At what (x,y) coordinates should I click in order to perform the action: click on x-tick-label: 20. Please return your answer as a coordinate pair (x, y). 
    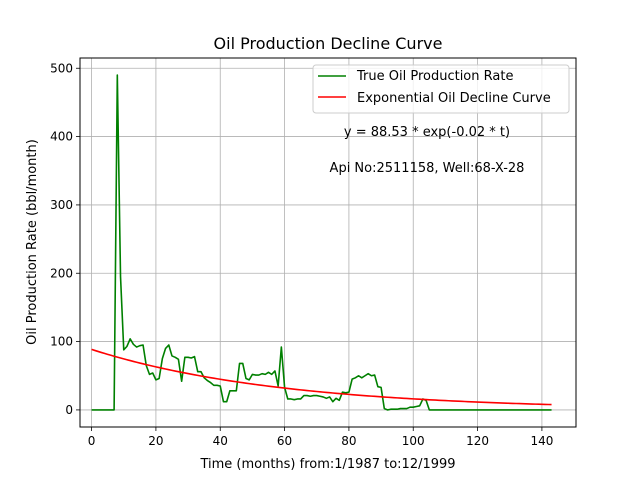
    Looking at the image, I should click on (155, 441).